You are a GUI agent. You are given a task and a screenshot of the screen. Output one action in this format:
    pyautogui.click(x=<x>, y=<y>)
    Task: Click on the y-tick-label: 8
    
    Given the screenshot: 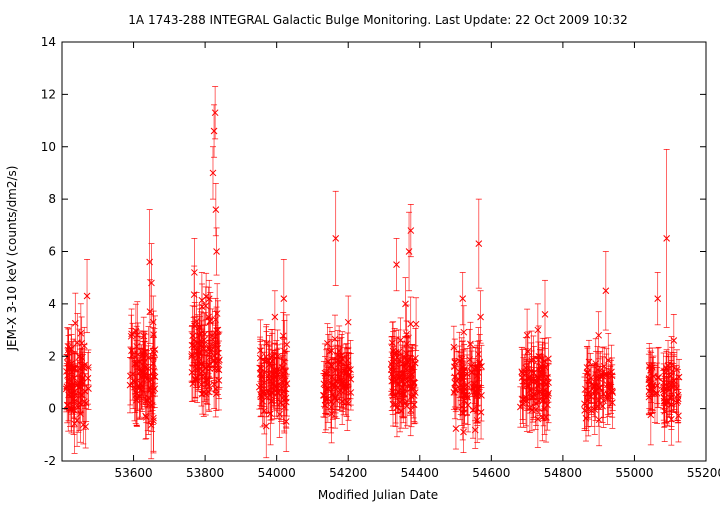 What is the action you would take?
    pyautogui.click(x=52, y=199)
    